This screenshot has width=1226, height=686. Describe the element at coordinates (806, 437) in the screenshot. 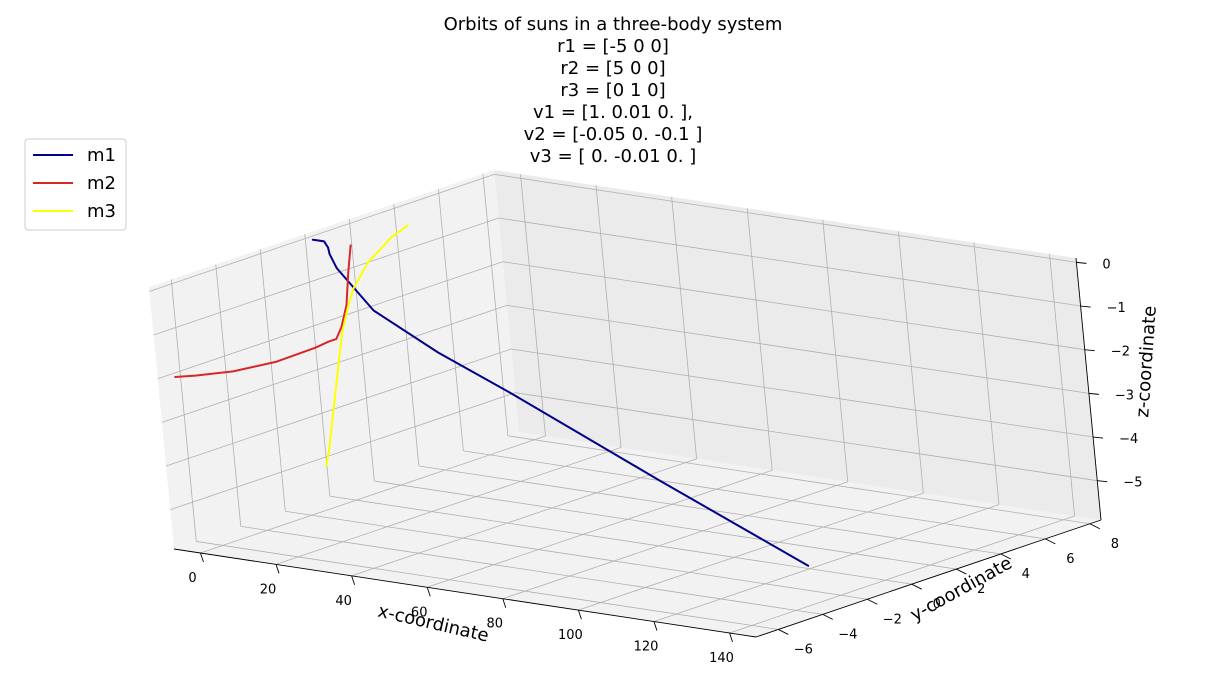

I see `z-grid-back--5` at that location.